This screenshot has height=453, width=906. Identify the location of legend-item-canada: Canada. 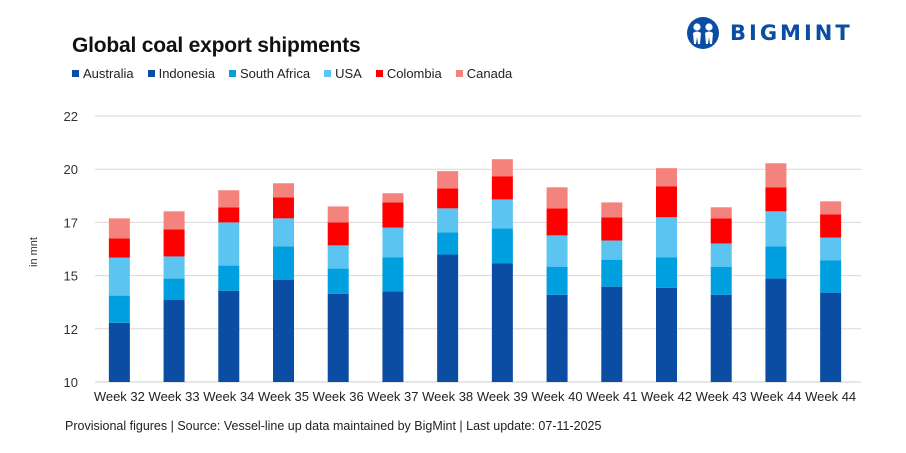
(484, 73).